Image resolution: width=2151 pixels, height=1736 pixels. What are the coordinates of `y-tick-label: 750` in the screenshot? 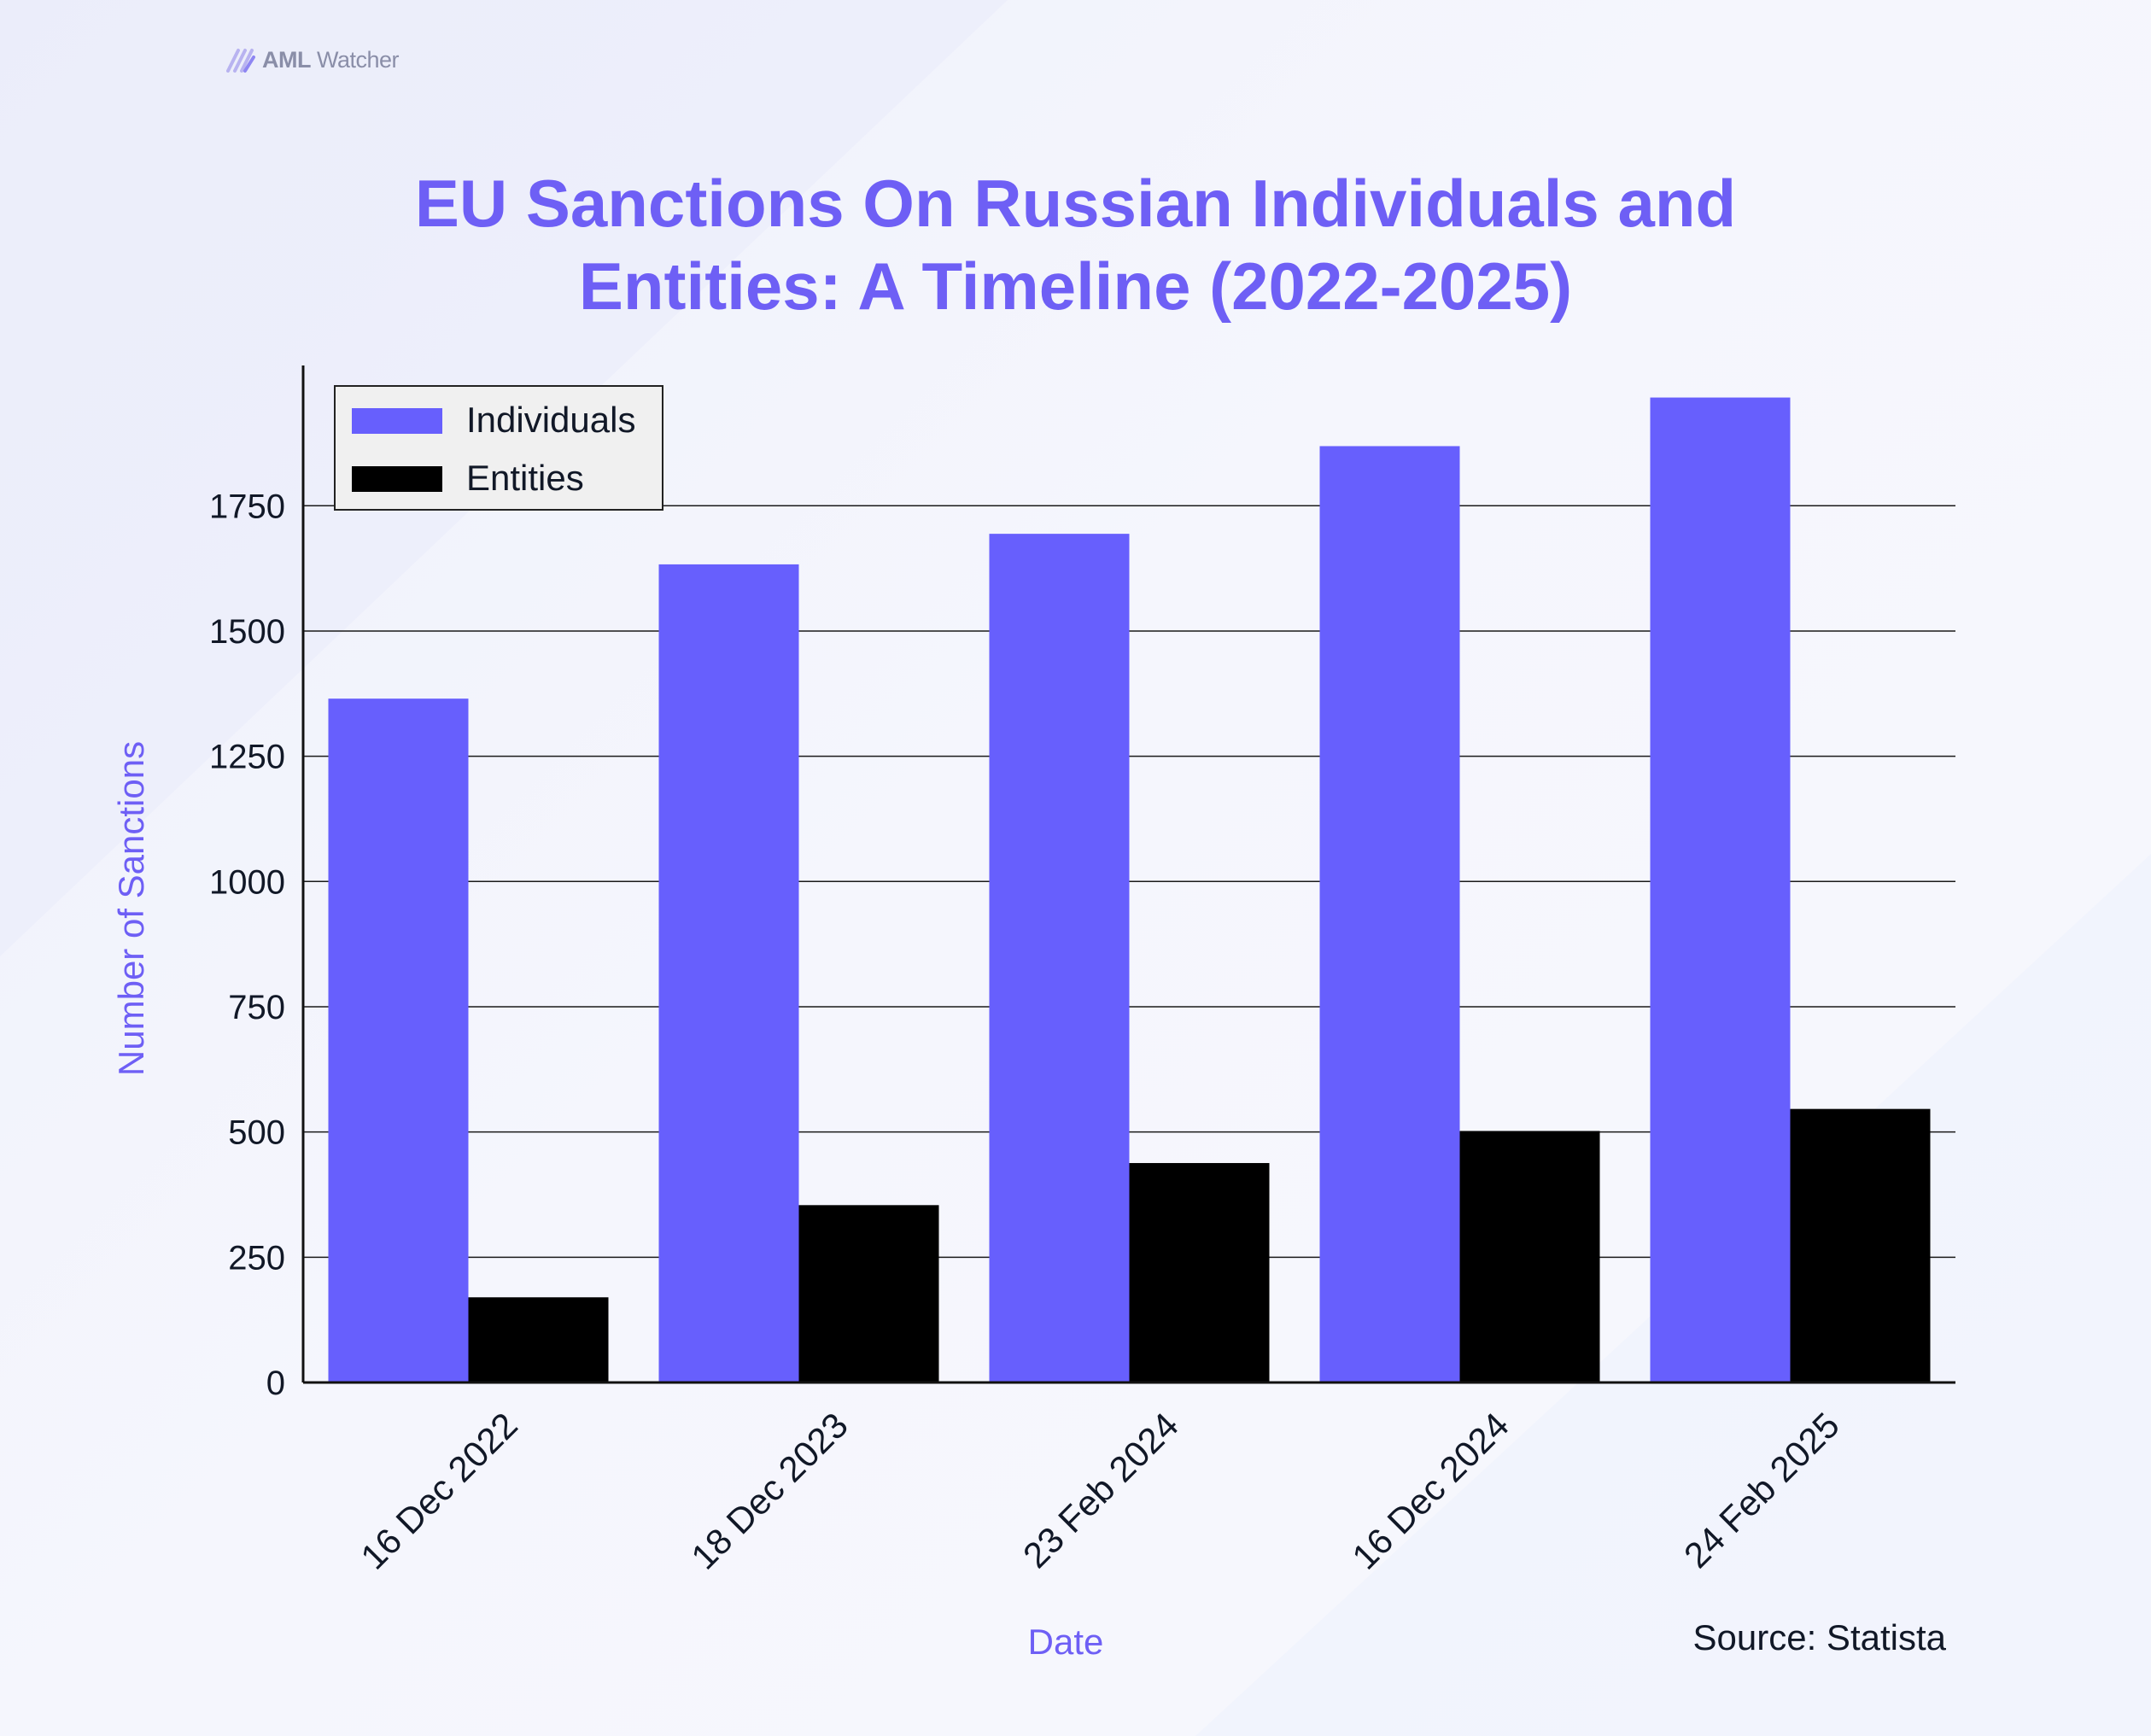 It's located at (256, 1008).